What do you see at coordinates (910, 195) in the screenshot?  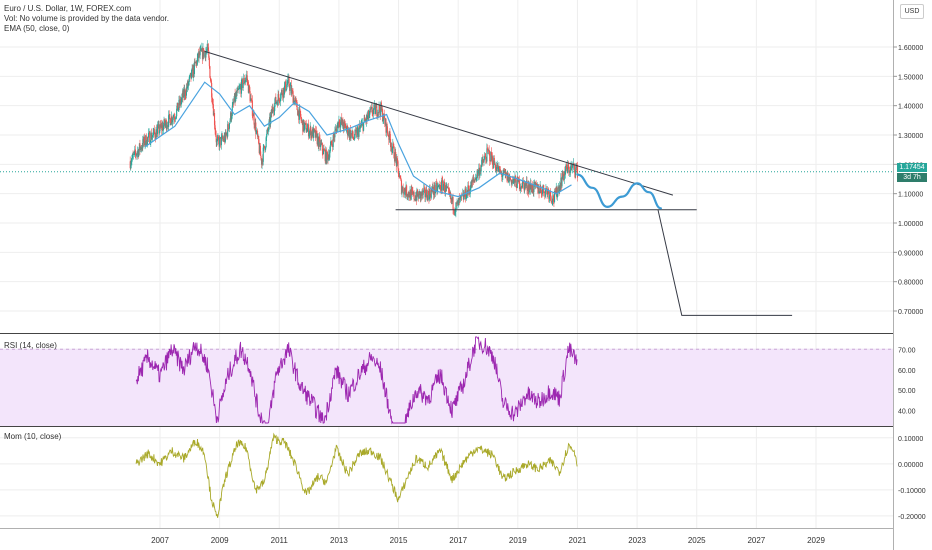 I see `price-tick-label: 1.10000` at bounding box center [910, 195].